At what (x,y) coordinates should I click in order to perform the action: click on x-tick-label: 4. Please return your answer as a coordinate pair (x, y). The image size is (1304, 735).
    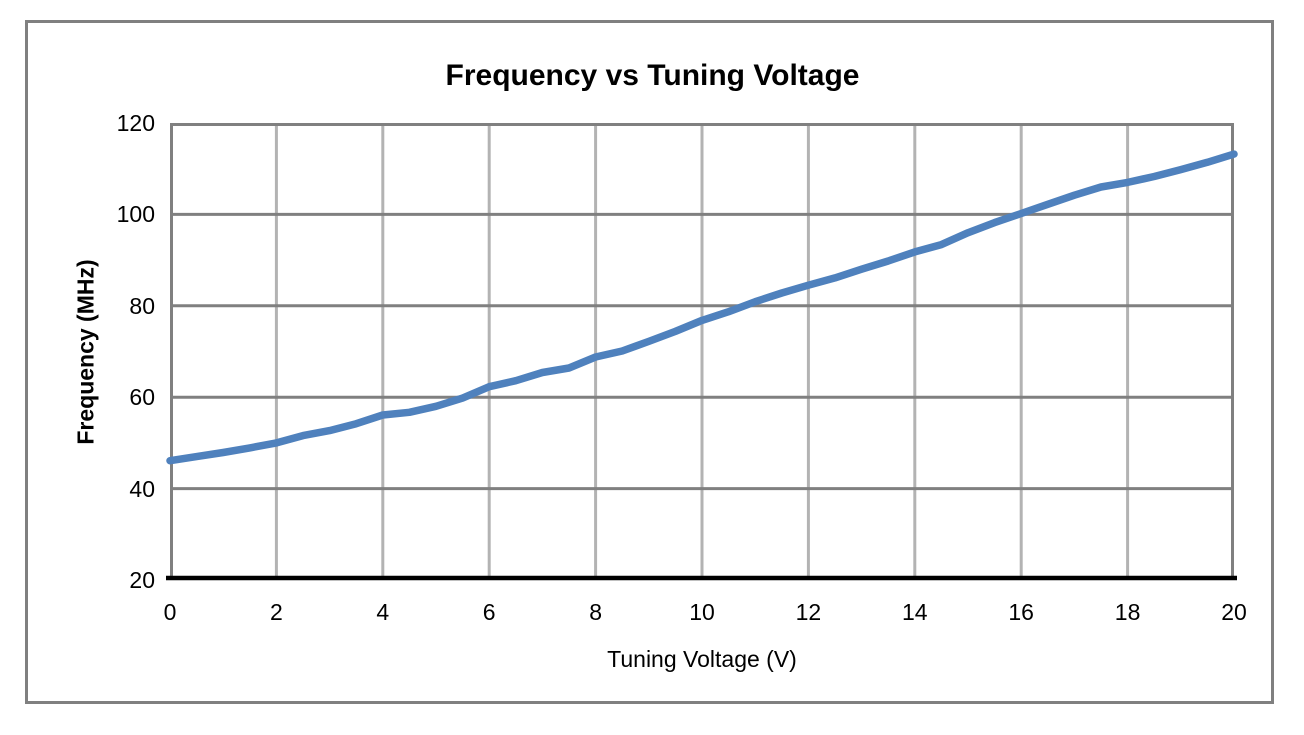
    Looking at the image, I should click on (383, 612).